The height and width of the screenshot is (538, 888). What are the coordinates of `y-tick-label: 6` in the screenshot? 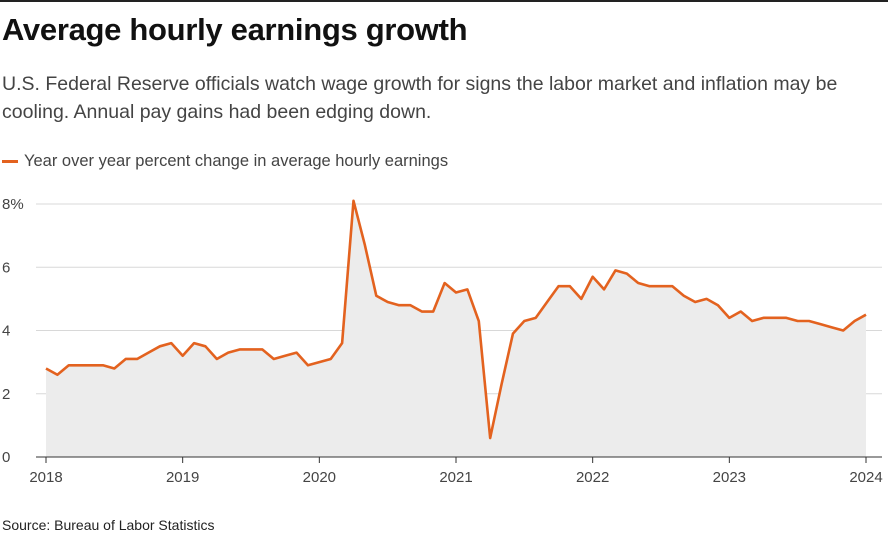 It's located at (6, 267).